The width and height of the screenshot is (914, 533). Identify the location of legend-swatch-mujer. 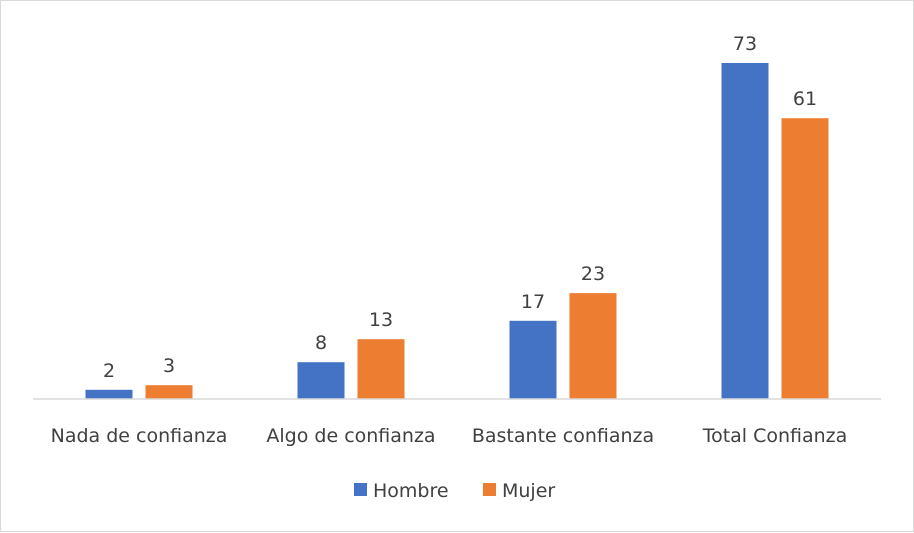
(489, 489).